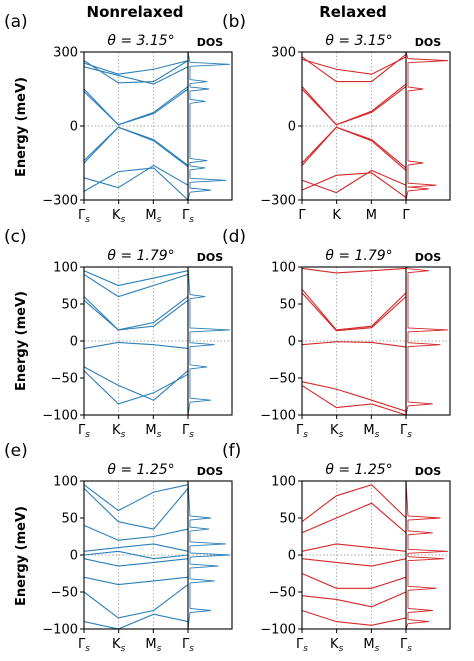 The width and height of the screenshot is (474, 661). Describe the element at coordinates (15, 237) in the screenshot. I see `panel-label: (c)` at that location.